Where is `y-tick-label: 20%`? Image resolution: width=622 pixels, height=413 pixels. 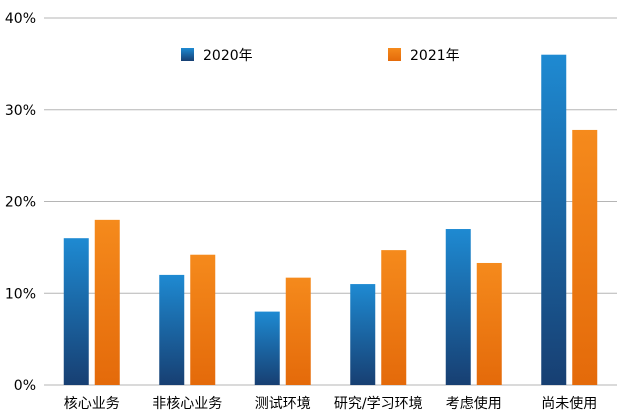
y-tick-label: 20% is located at coordinates (20, 203).